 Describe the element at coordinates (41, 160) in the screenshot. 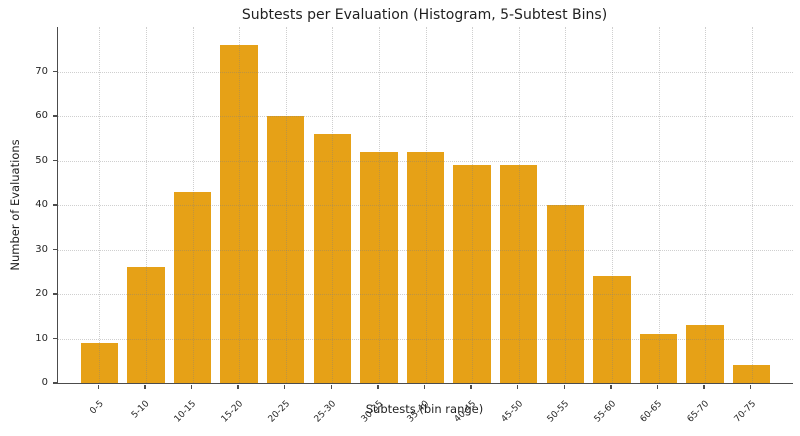

I see `y-tick-label: 50` at that location.